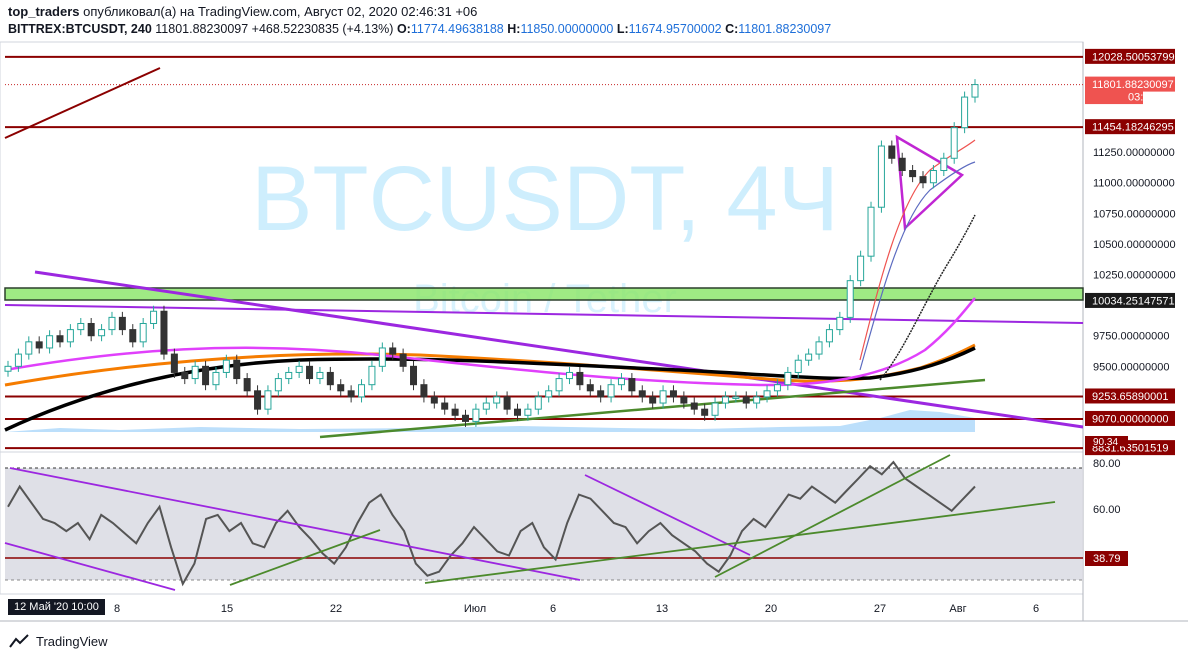 Image resolution: width=1188 pixels, height=659 pixels. I want to click on time-tick-4: 6, so click(553, 609).